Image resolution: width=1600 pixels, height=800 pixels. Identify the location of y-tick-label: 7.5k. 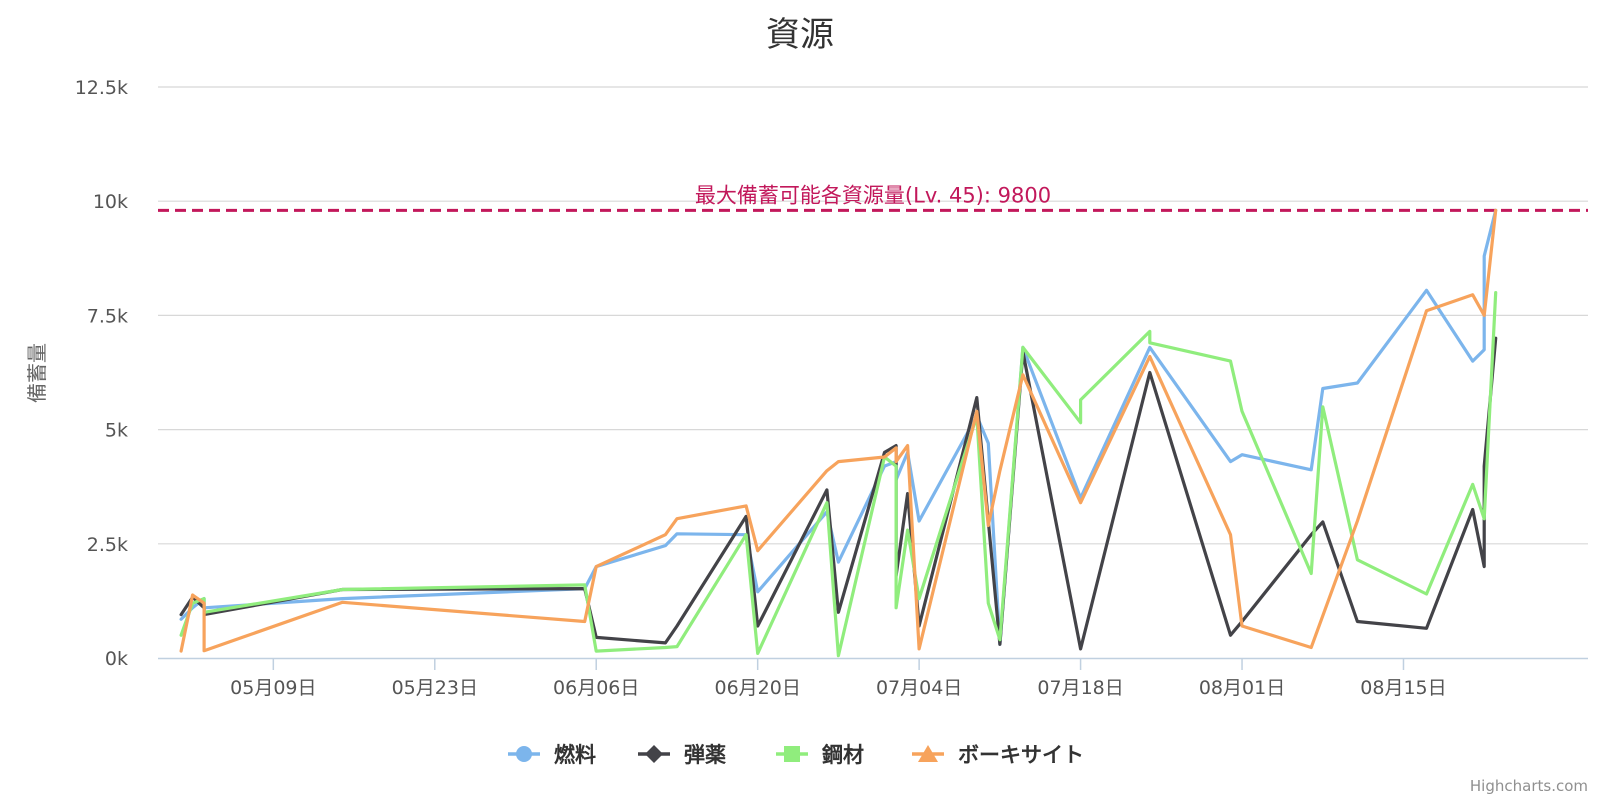
(107, 316).